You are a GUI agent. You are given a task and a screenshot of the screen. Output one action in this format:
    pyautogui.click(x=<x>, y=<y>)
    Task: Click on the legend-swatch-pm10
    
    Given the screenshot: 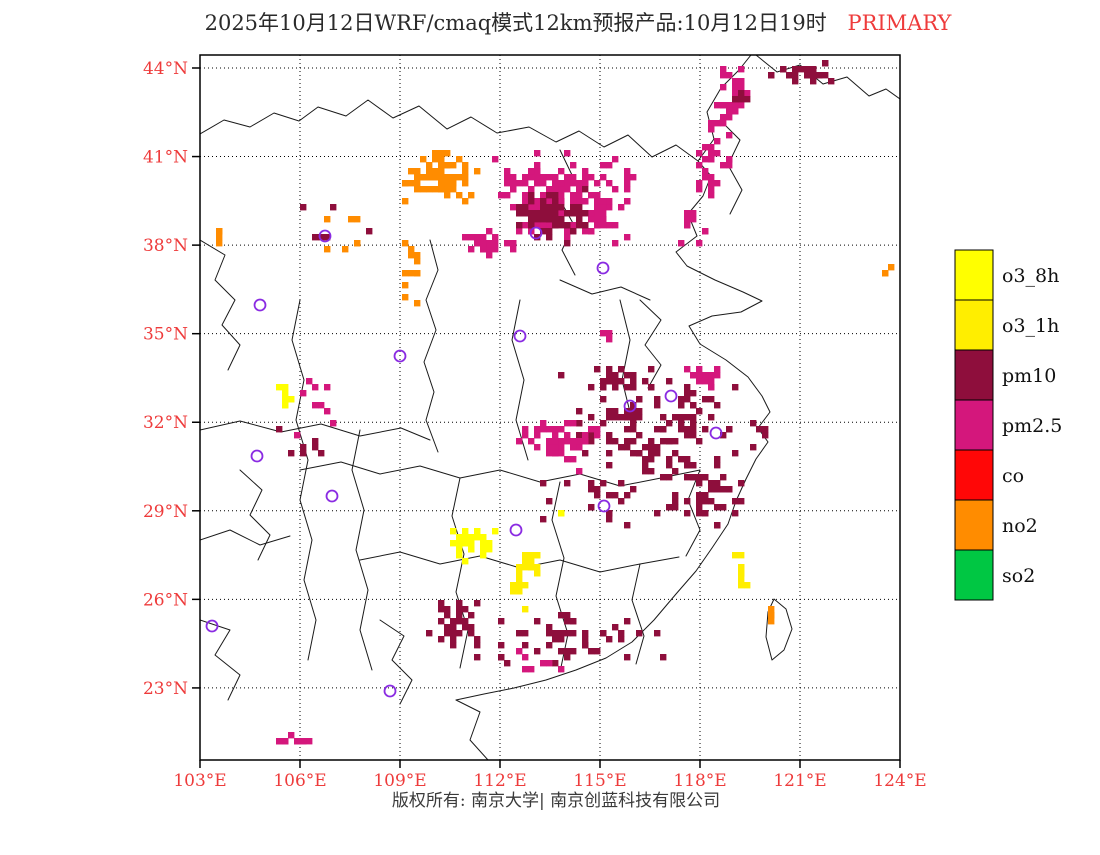 What is the action you would take?
    pyautogui.click(x=974, y=375)
    